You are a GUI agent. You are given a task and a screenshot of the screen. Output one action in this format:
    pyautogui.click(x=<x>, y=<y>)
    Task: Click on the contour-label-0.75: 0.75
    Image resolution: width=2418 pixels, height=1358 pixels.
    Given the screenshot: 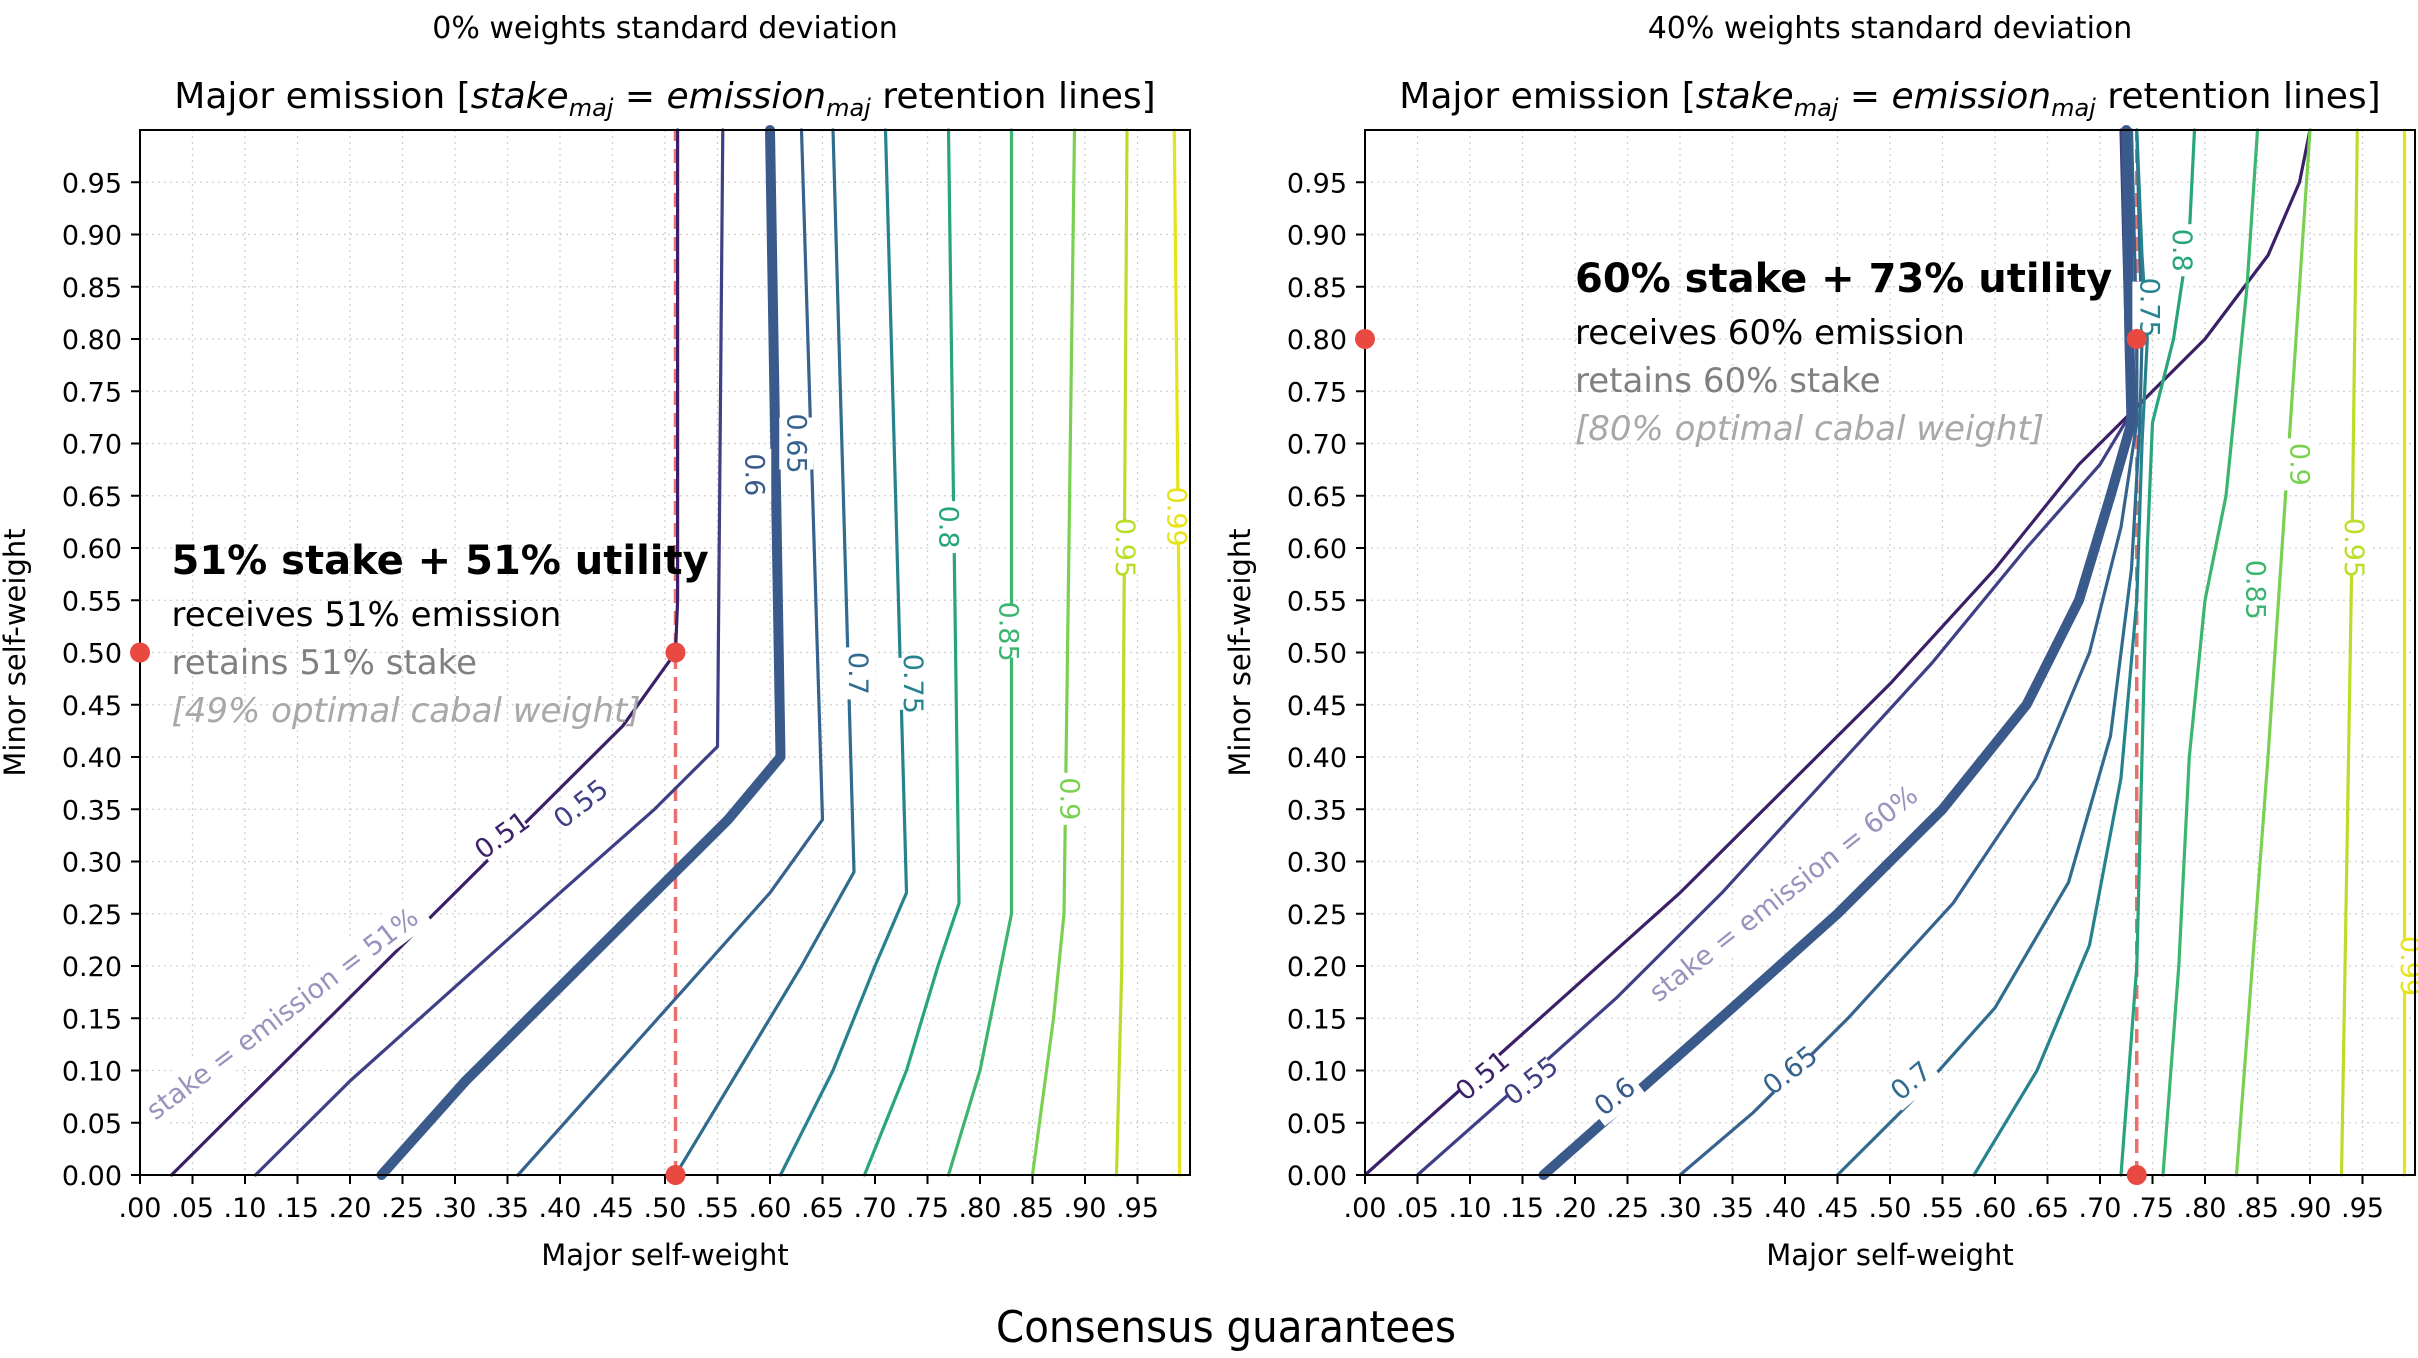 What is the action you would take?
    pyautogui.click(x=912, y=684)
    